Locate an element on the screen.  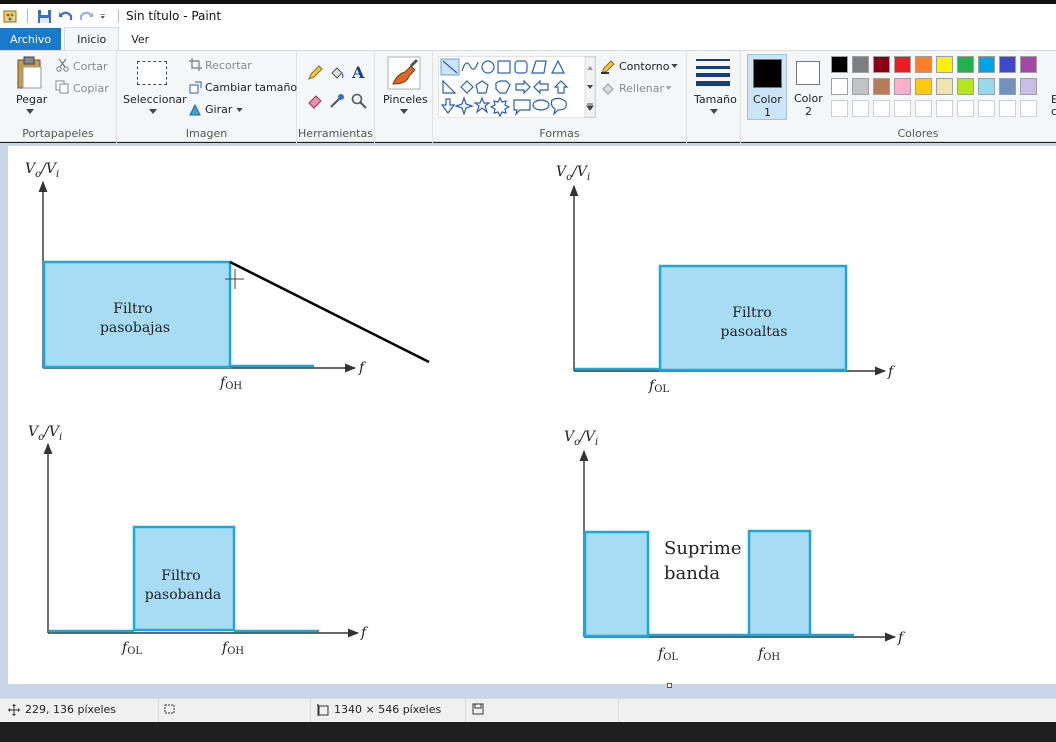
tab-view: Ver is located at coordinates (140, 39).